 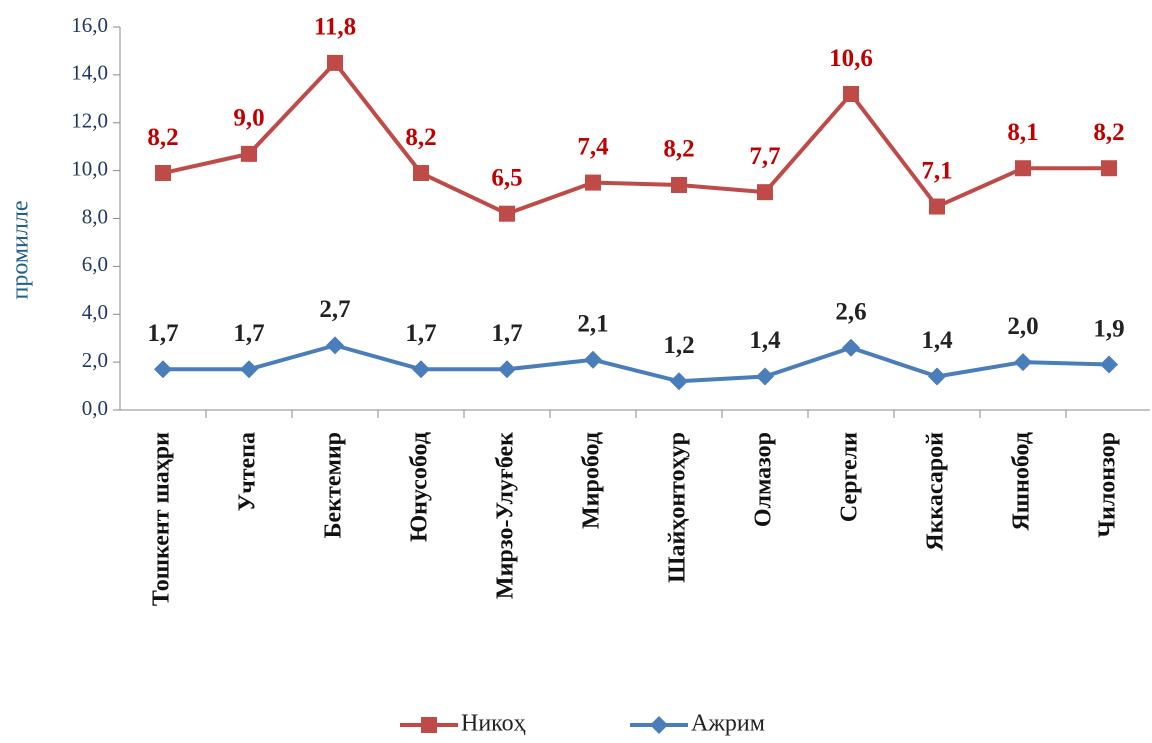 I want to click on value-label: 2,7, so click(x=334, y=309).